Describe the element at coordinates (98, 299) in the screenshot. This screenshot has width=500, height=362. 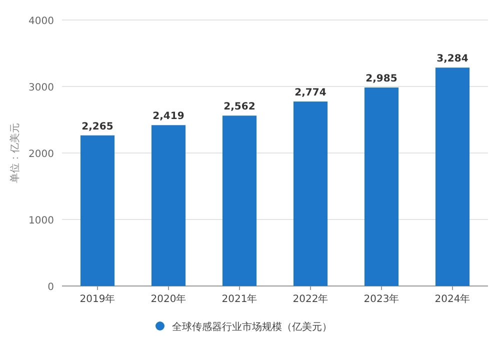
I see `x-tick-label: 2019年` at that location.